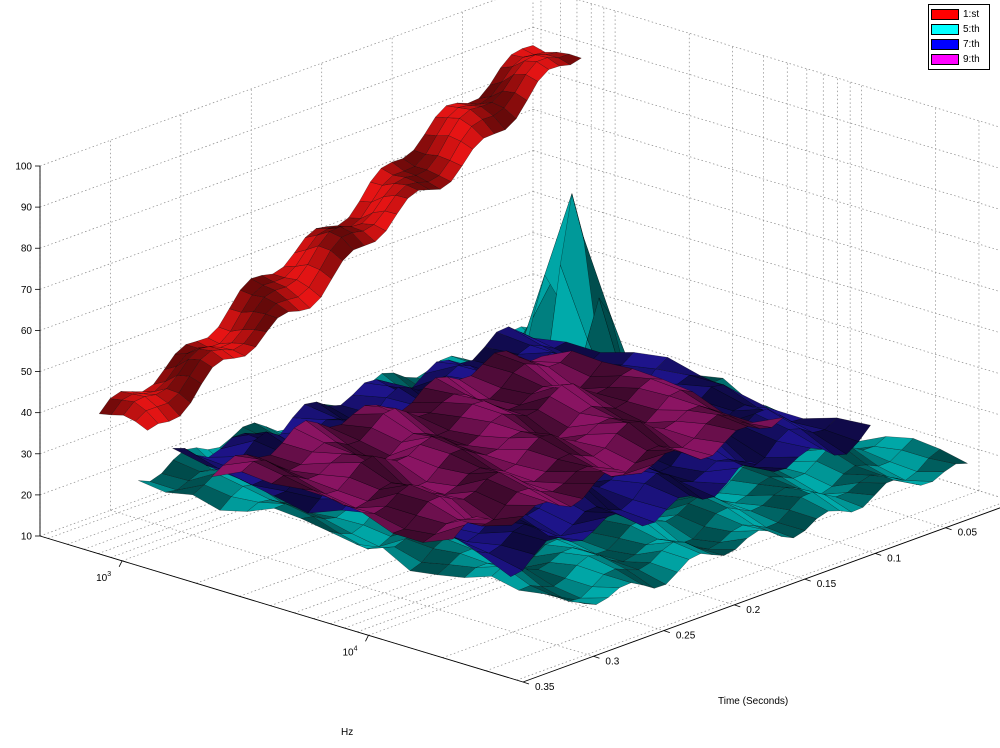  Describe the element at coordinates (945, 14) in the screenshot. I see `legend-swatch-1st` at that location.